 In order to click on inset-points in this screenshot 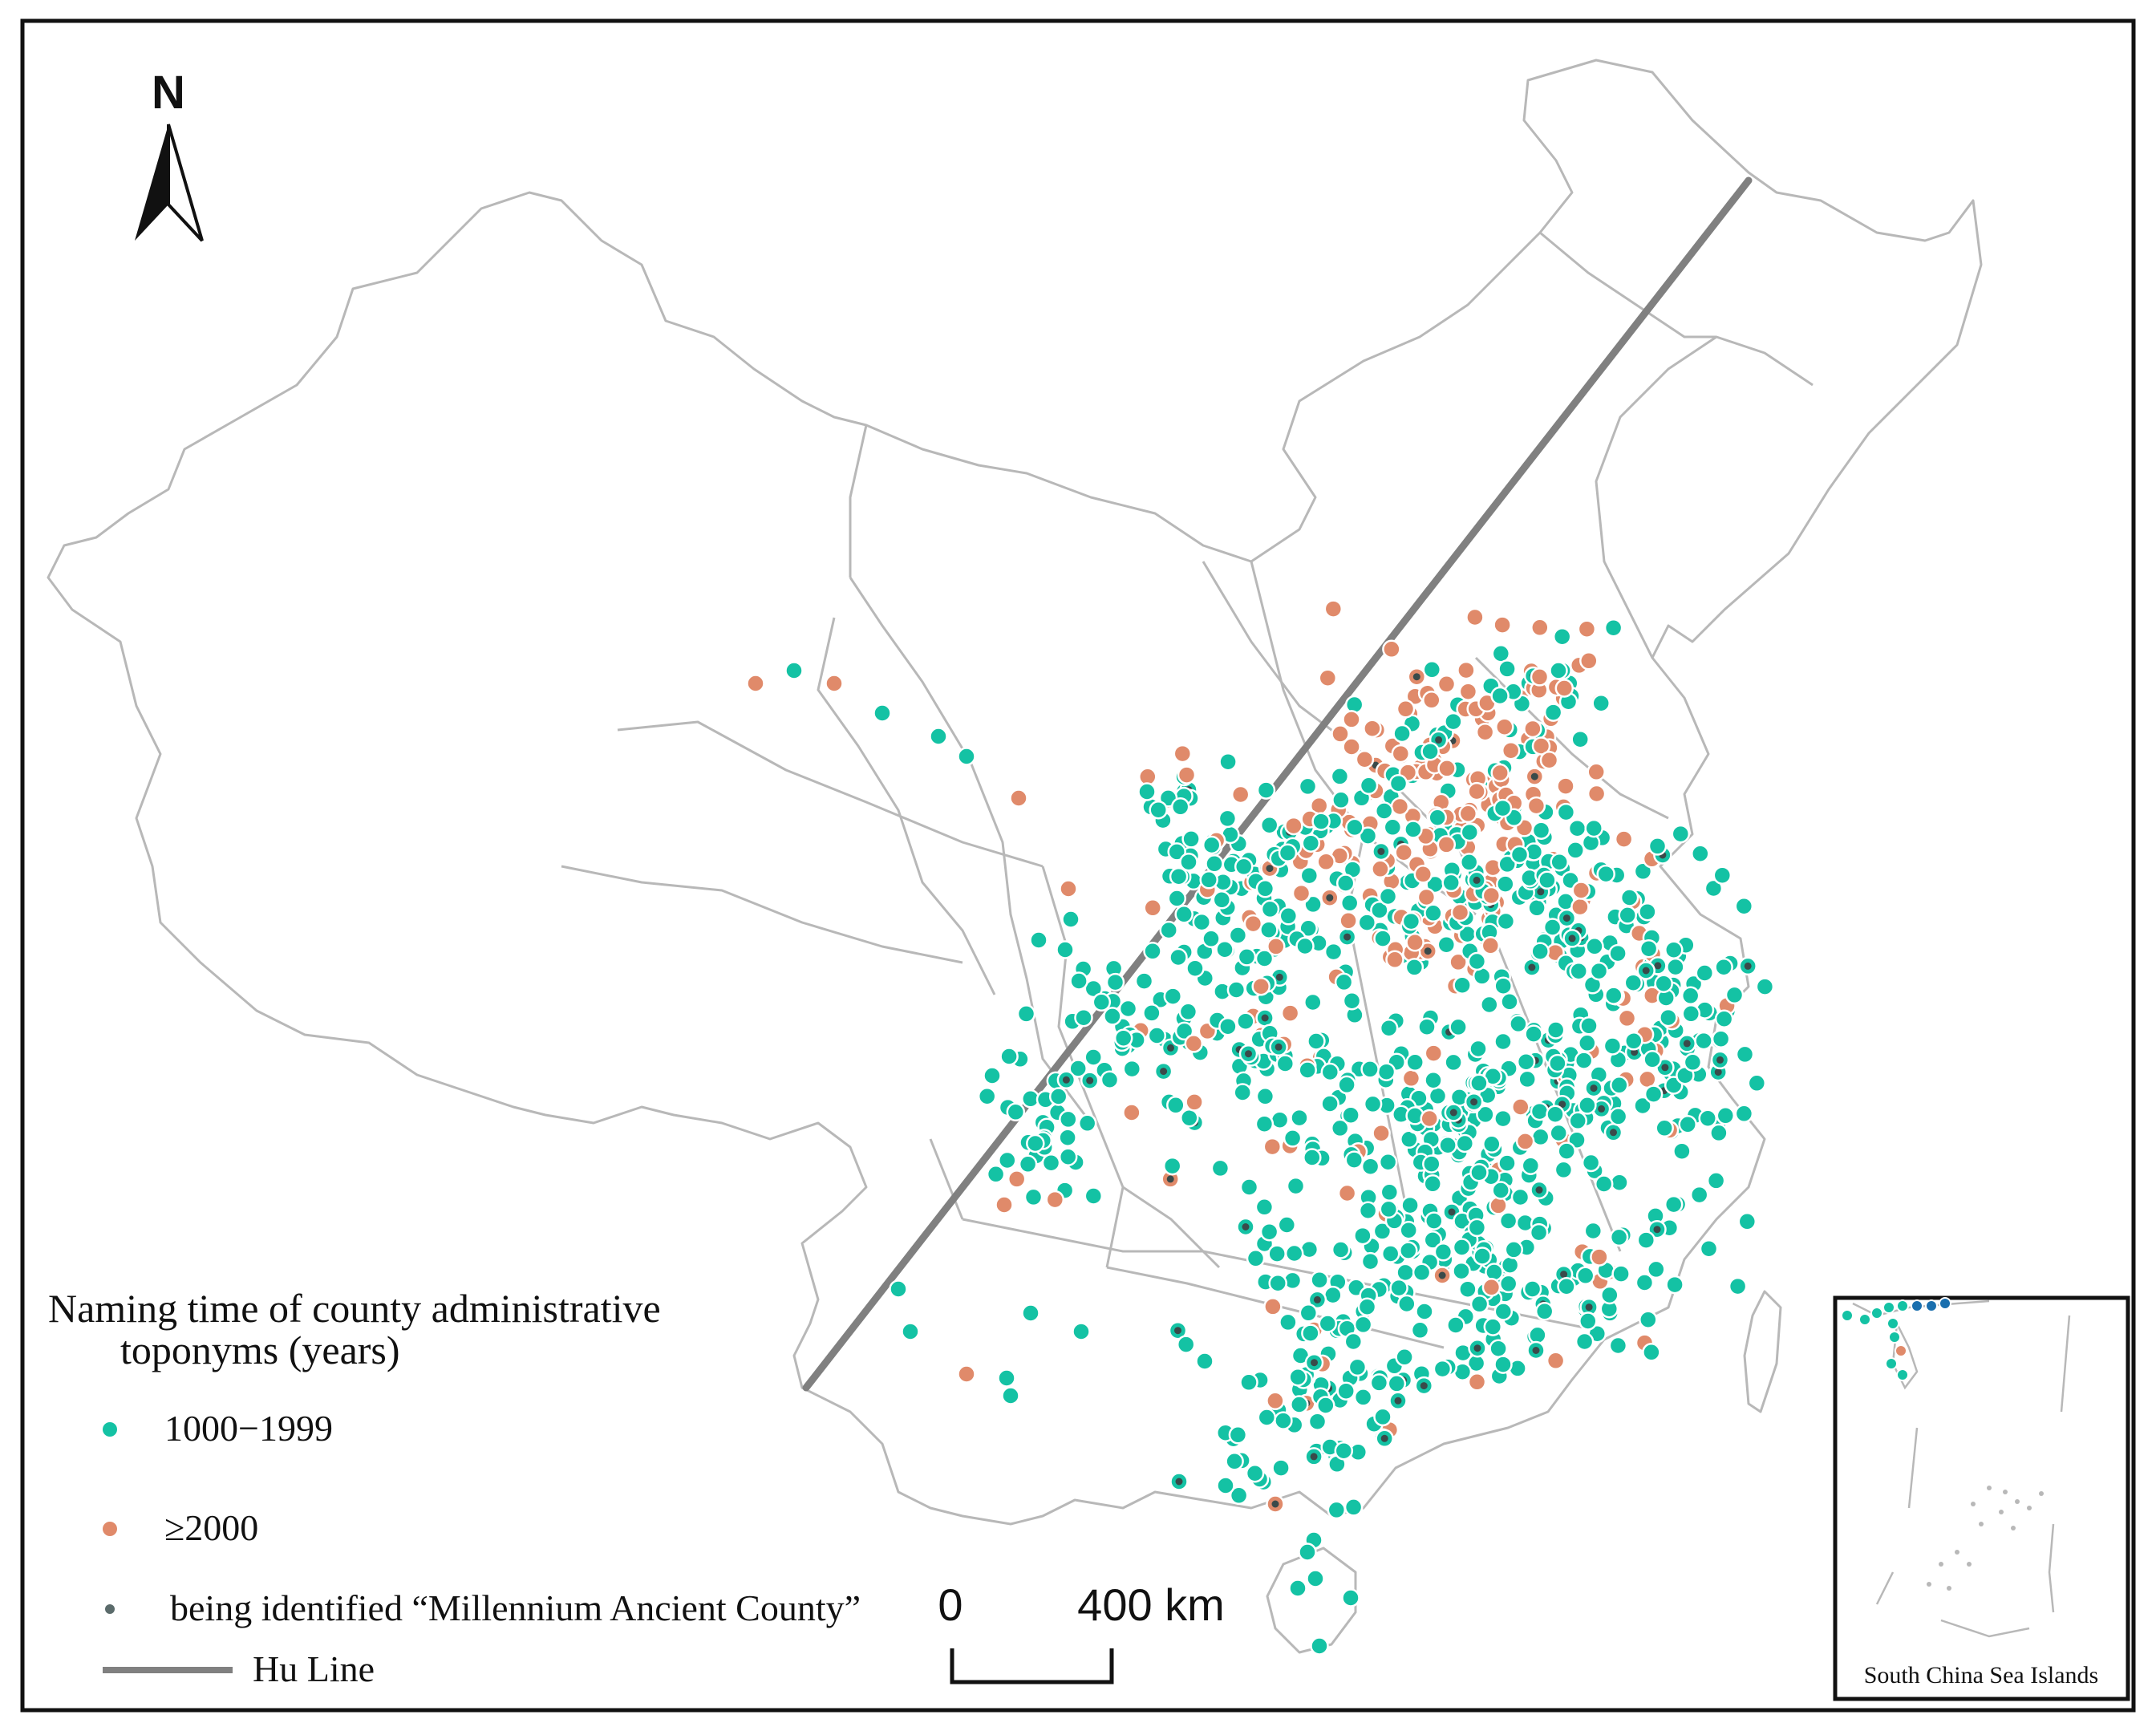, I will do `click(1896, 1339)`.